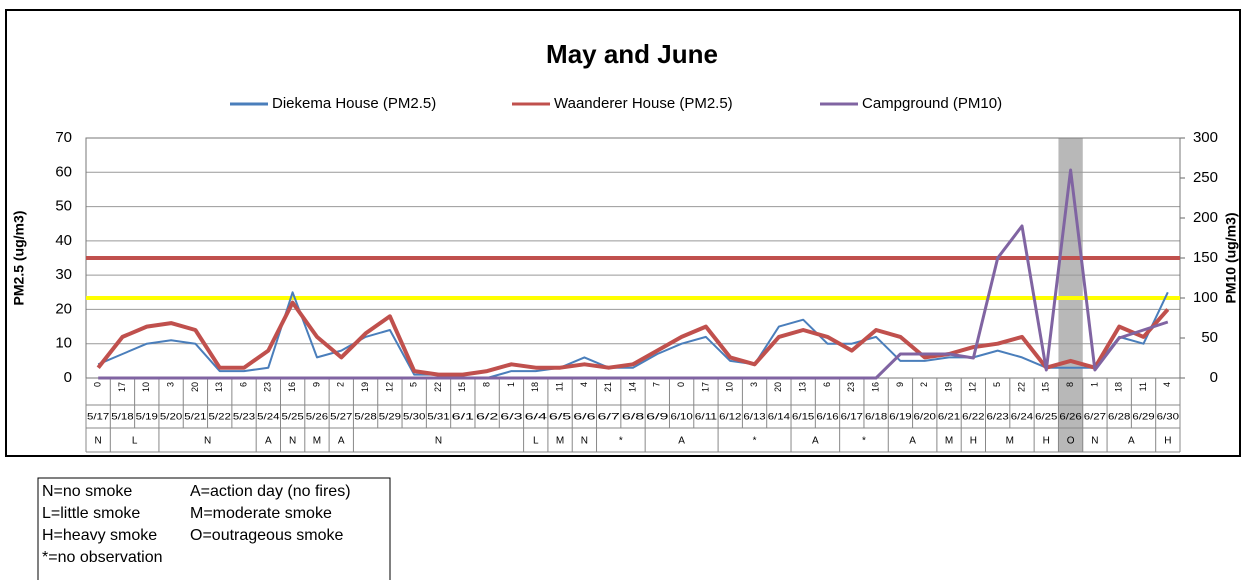  I want to click on x-tick-label: 6/13, so click(754, 416).